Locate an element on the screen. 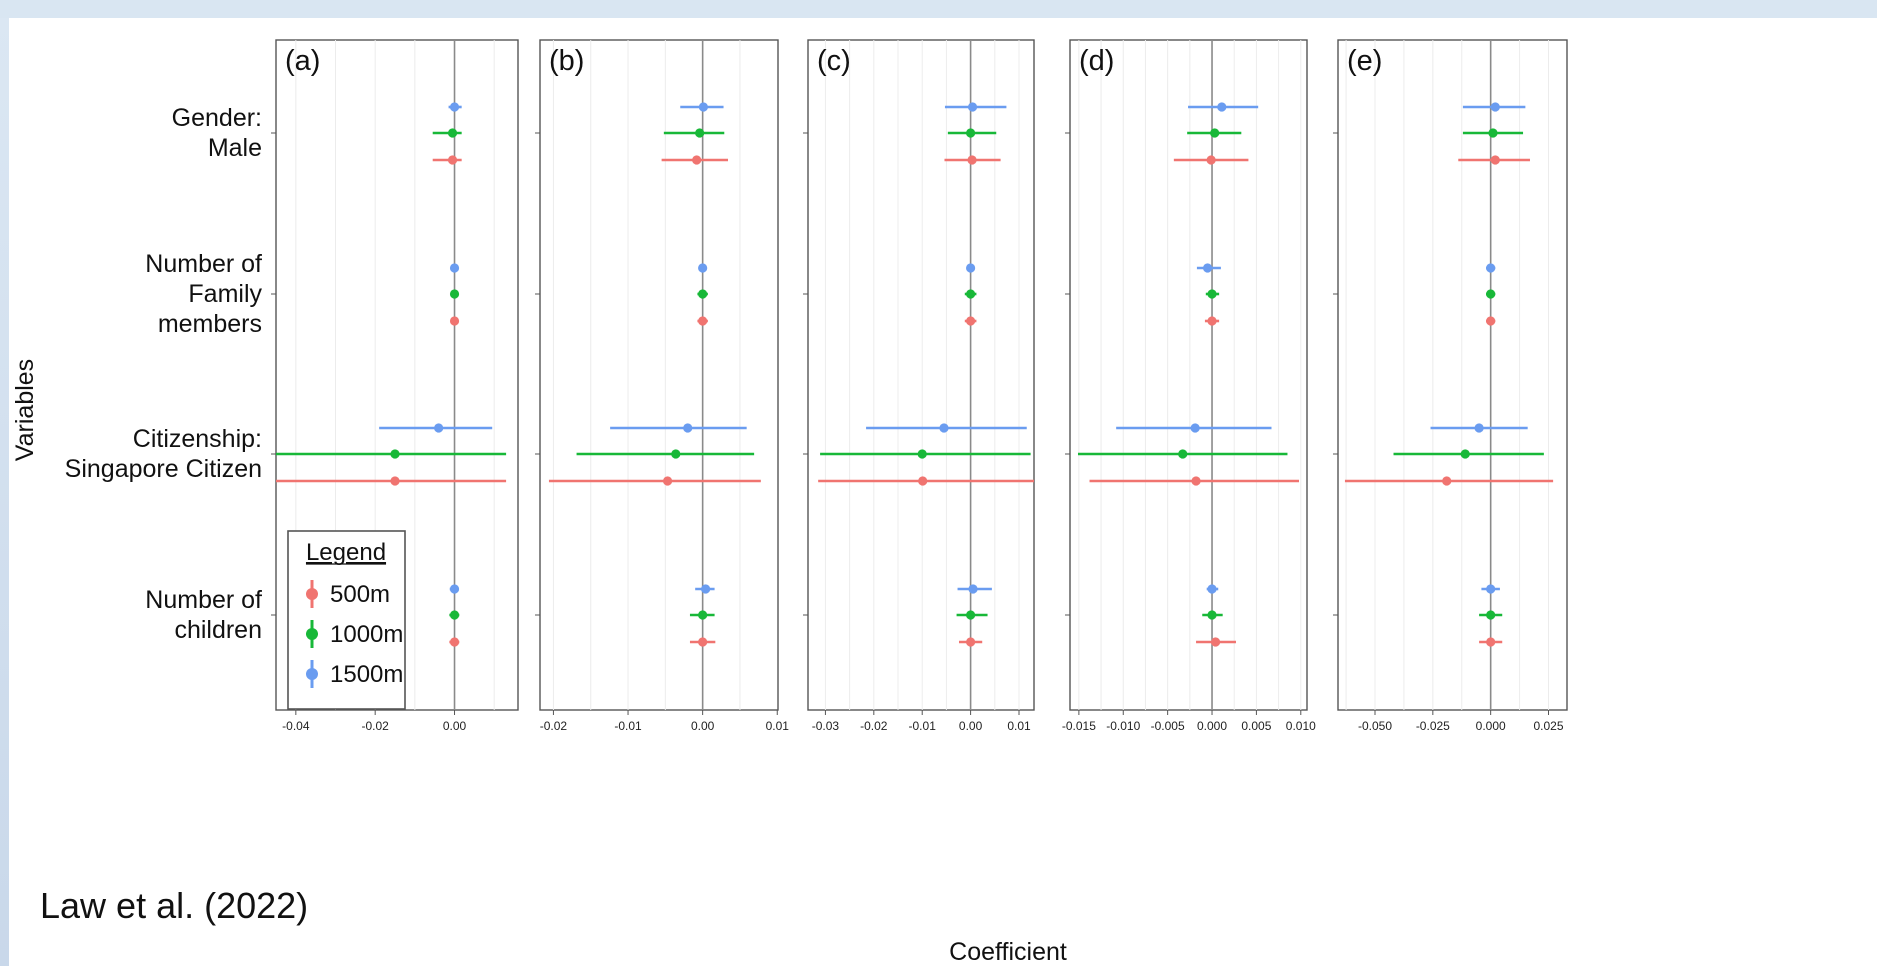 This screenshot has width=1877, height=966. x-tick-label: -0.04 is located at coordinates (296, 726).